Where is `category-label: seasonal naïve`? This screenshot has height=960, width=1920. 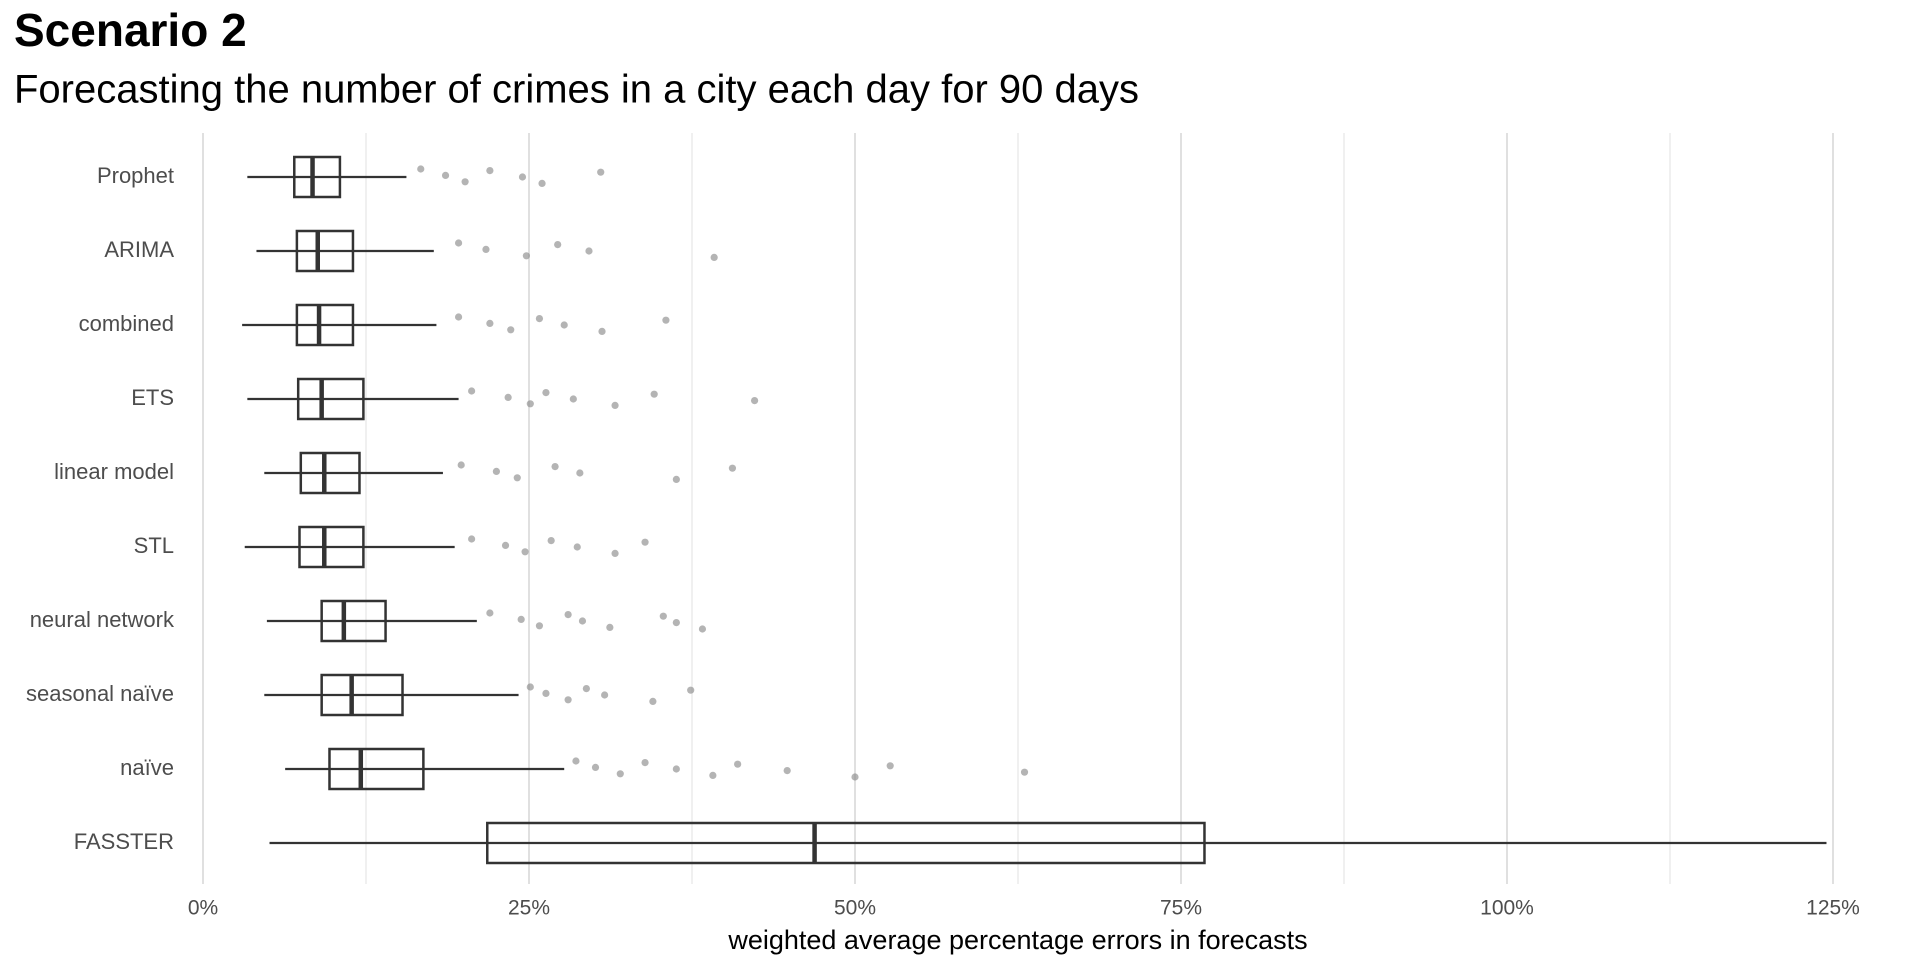 category-label: seasonal naïve is located at coordinates (100, 693).